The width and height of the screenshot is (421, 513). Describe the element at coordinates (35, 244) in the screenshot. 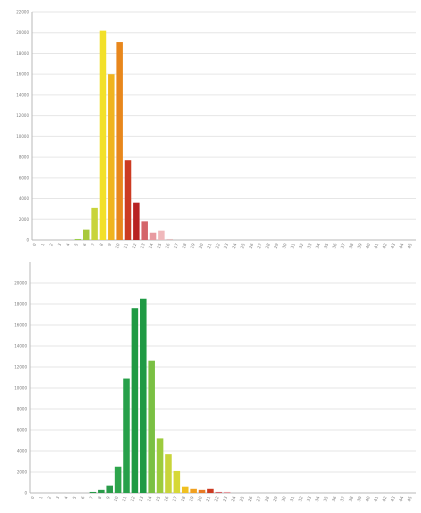

I see `x-tick-label: 0` at that location.